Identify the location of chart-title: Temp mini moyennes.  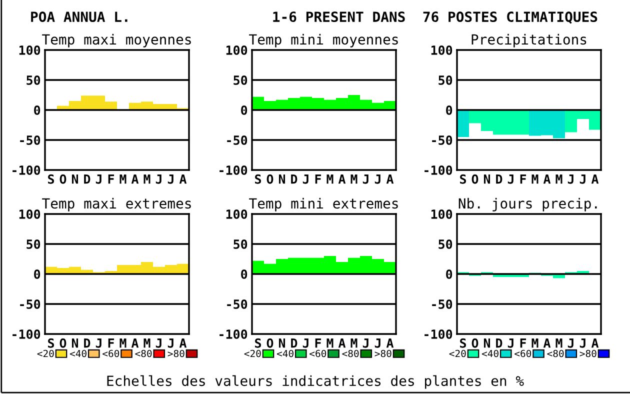
(323, 41).